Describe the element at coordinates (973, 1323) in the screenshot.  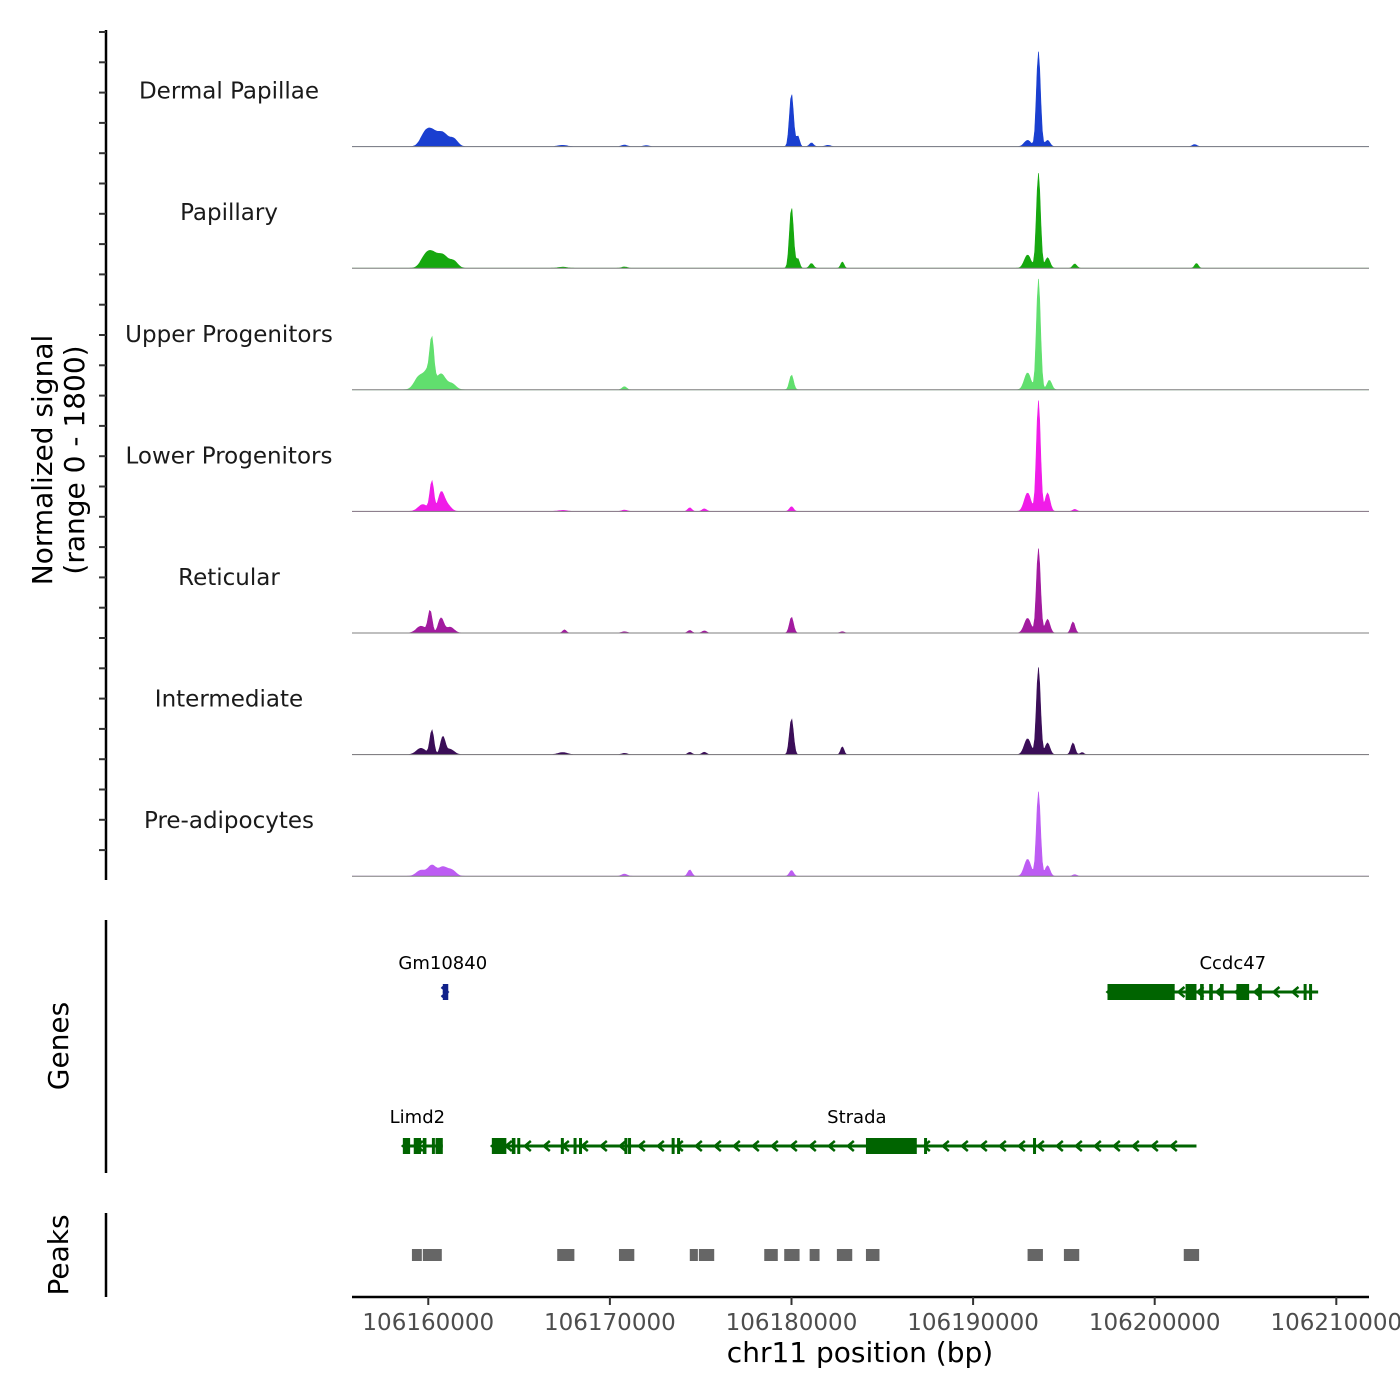
I see `x-tick-label: 106190000` at that location.